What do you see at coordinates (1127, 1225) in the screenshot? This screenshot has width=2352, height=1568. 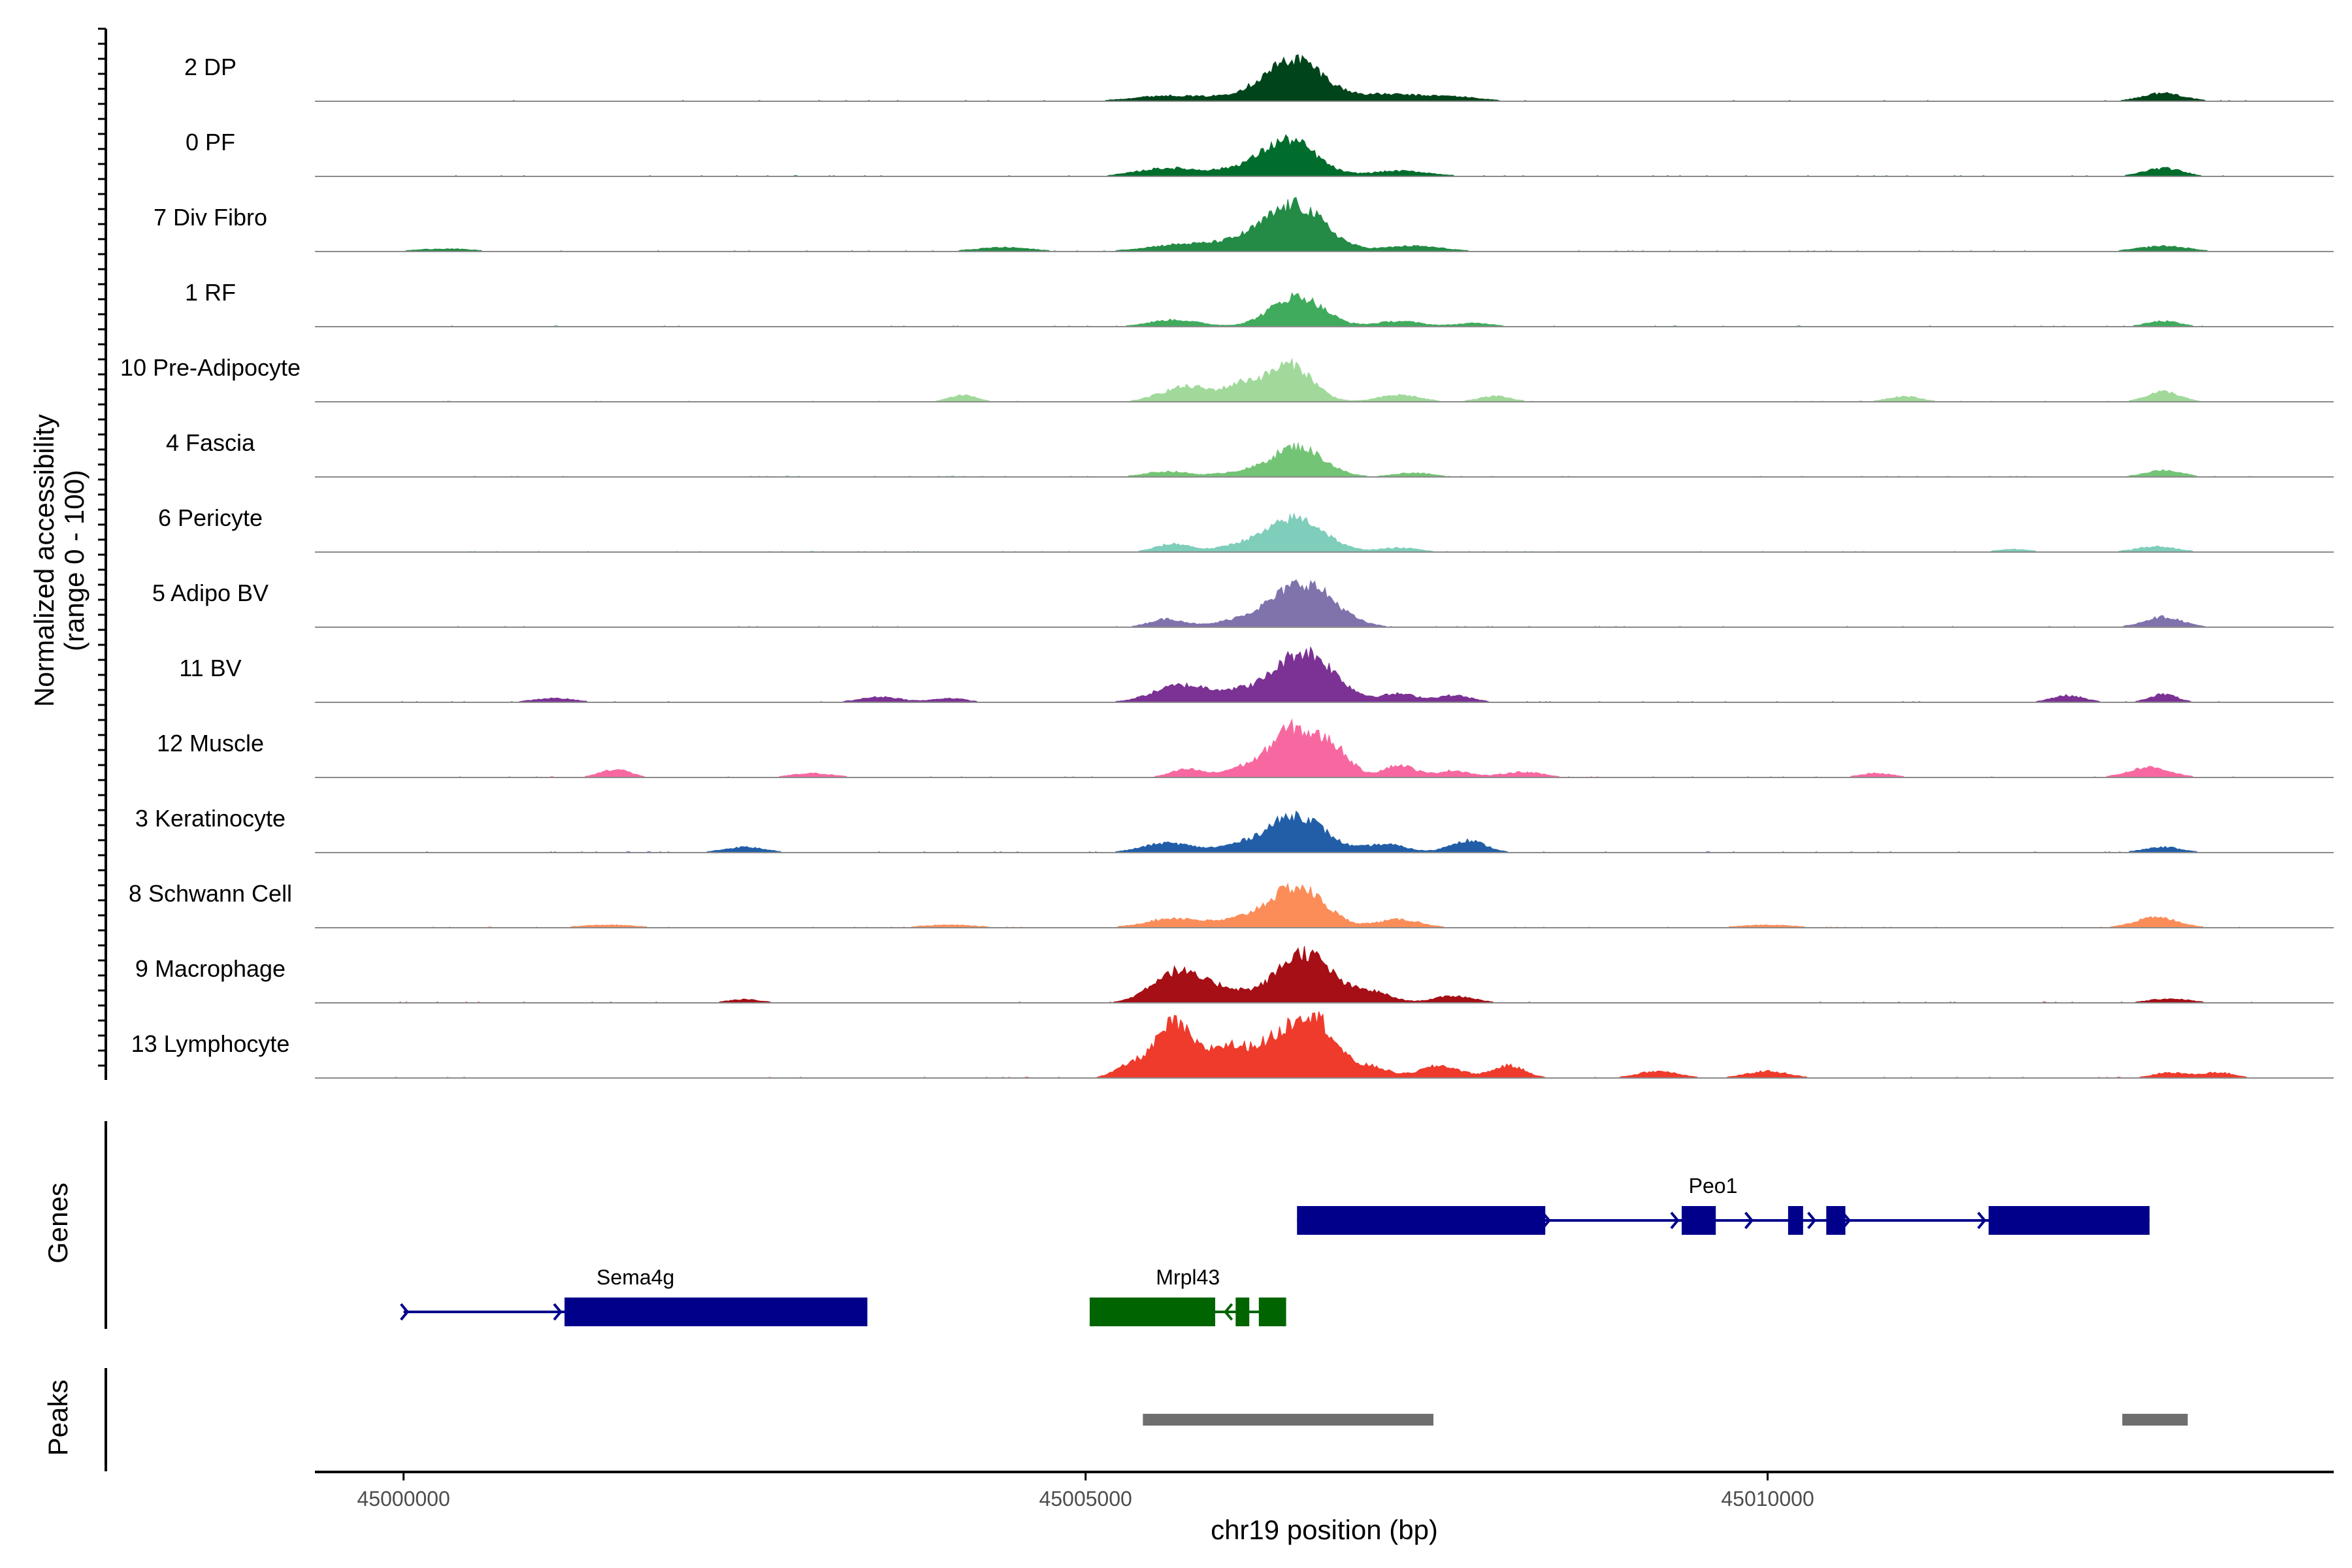 I see `gene-annotation-panel: Mrpl43 Sema4g Peo1` at bounding box center [1127, 1225].